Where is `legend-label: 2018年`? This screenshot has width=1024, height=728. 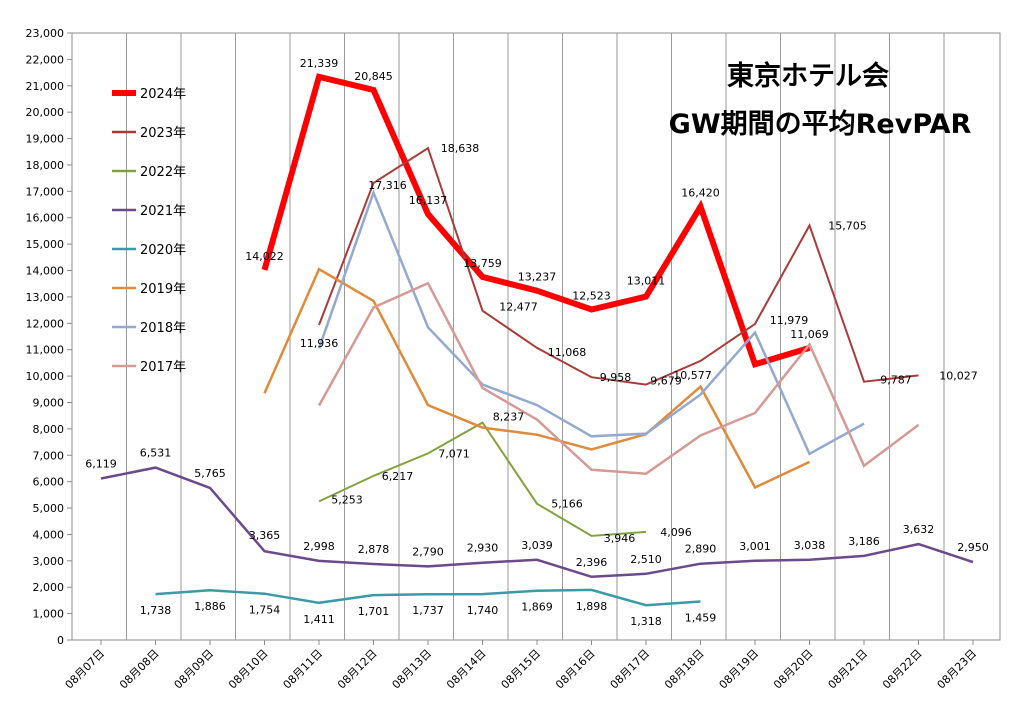
legend-label: 2018年 is located at coordinates (163, 328).